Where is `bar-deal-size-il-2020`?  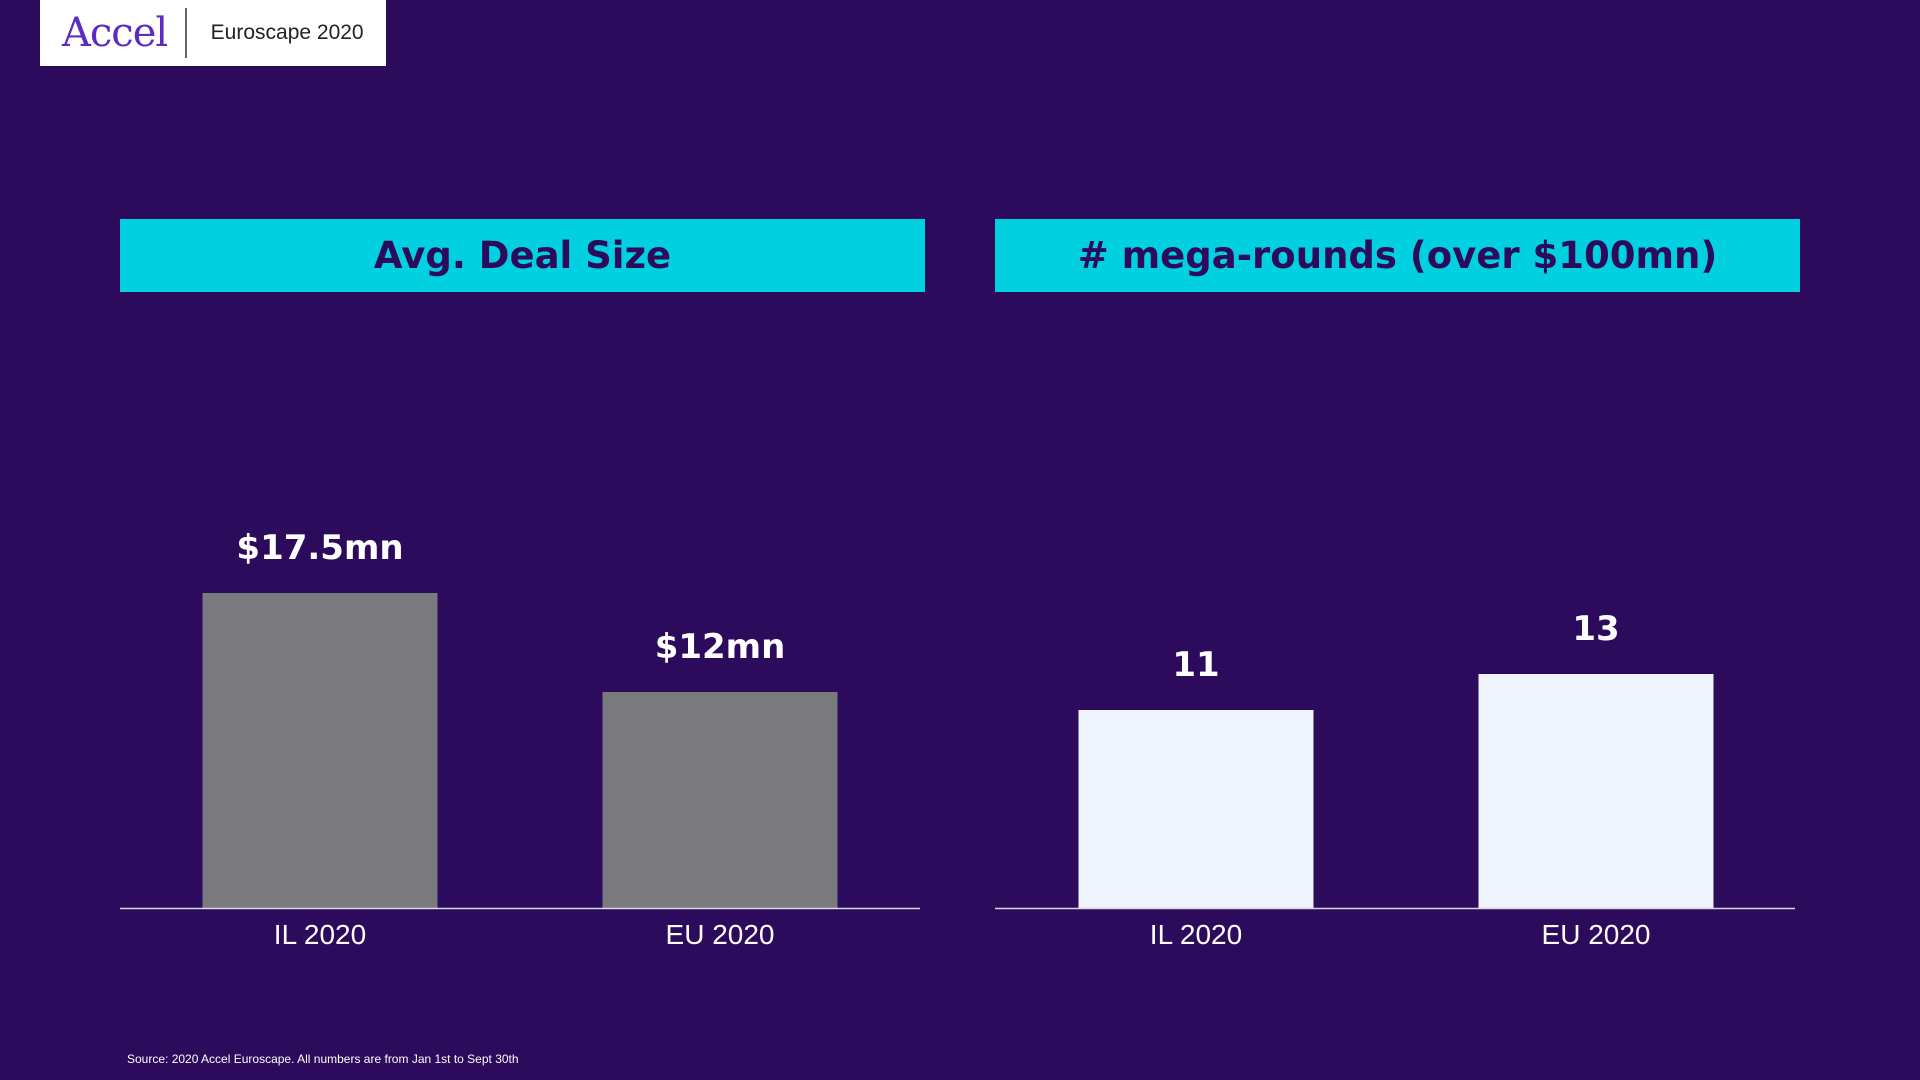 bar-deal-size-il-2020 is located at coordinates (320, 750).